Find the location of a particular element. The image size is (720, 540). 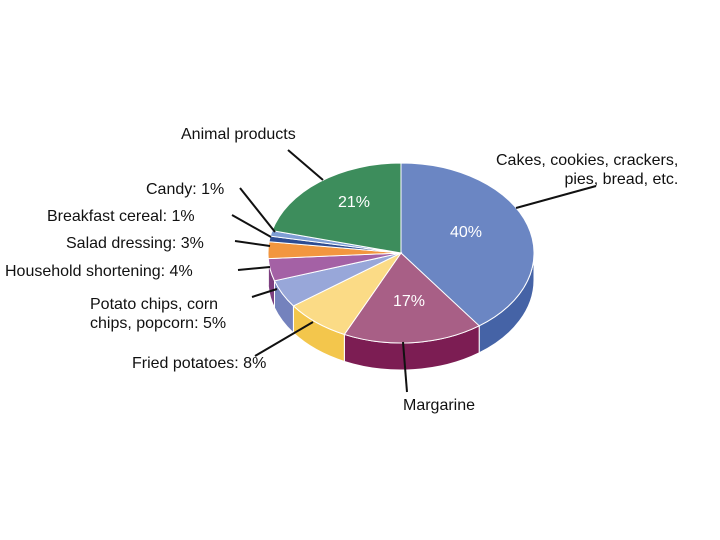

label-shortening: Household shortening: 4% is located at coordinates (99, 271).